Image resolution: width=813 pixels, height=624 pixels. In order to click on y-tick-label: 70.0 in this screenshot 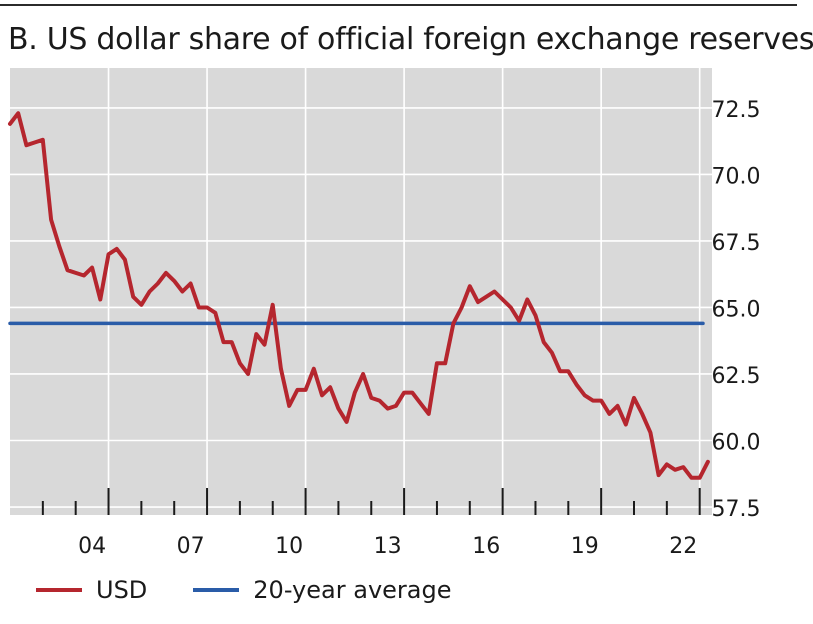, I will do `click(736, 176)`.